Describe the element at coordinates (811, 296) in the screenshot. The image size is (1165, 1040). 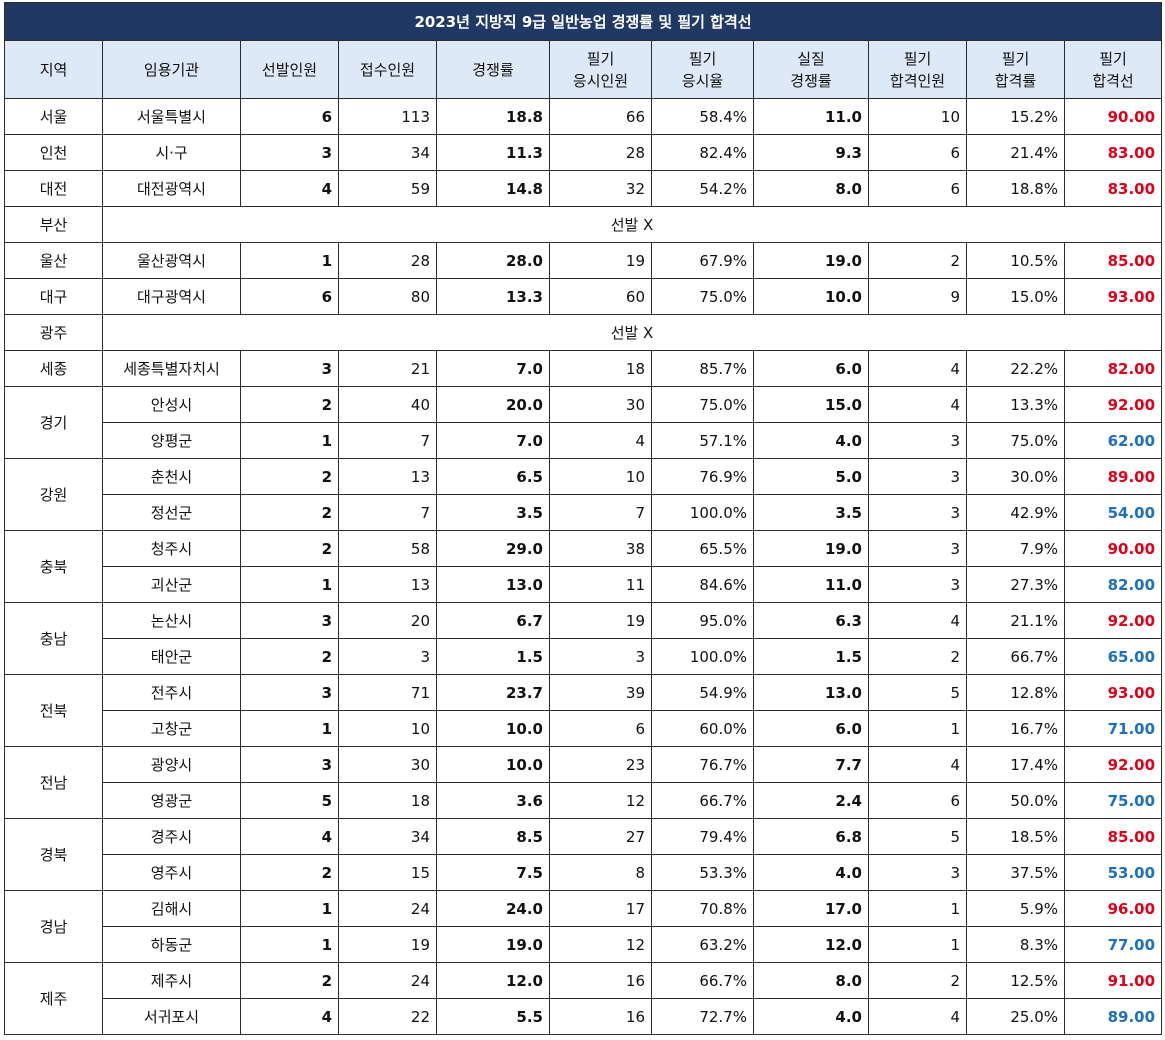
I see `real-ratio-cell: 10.0` at that location.